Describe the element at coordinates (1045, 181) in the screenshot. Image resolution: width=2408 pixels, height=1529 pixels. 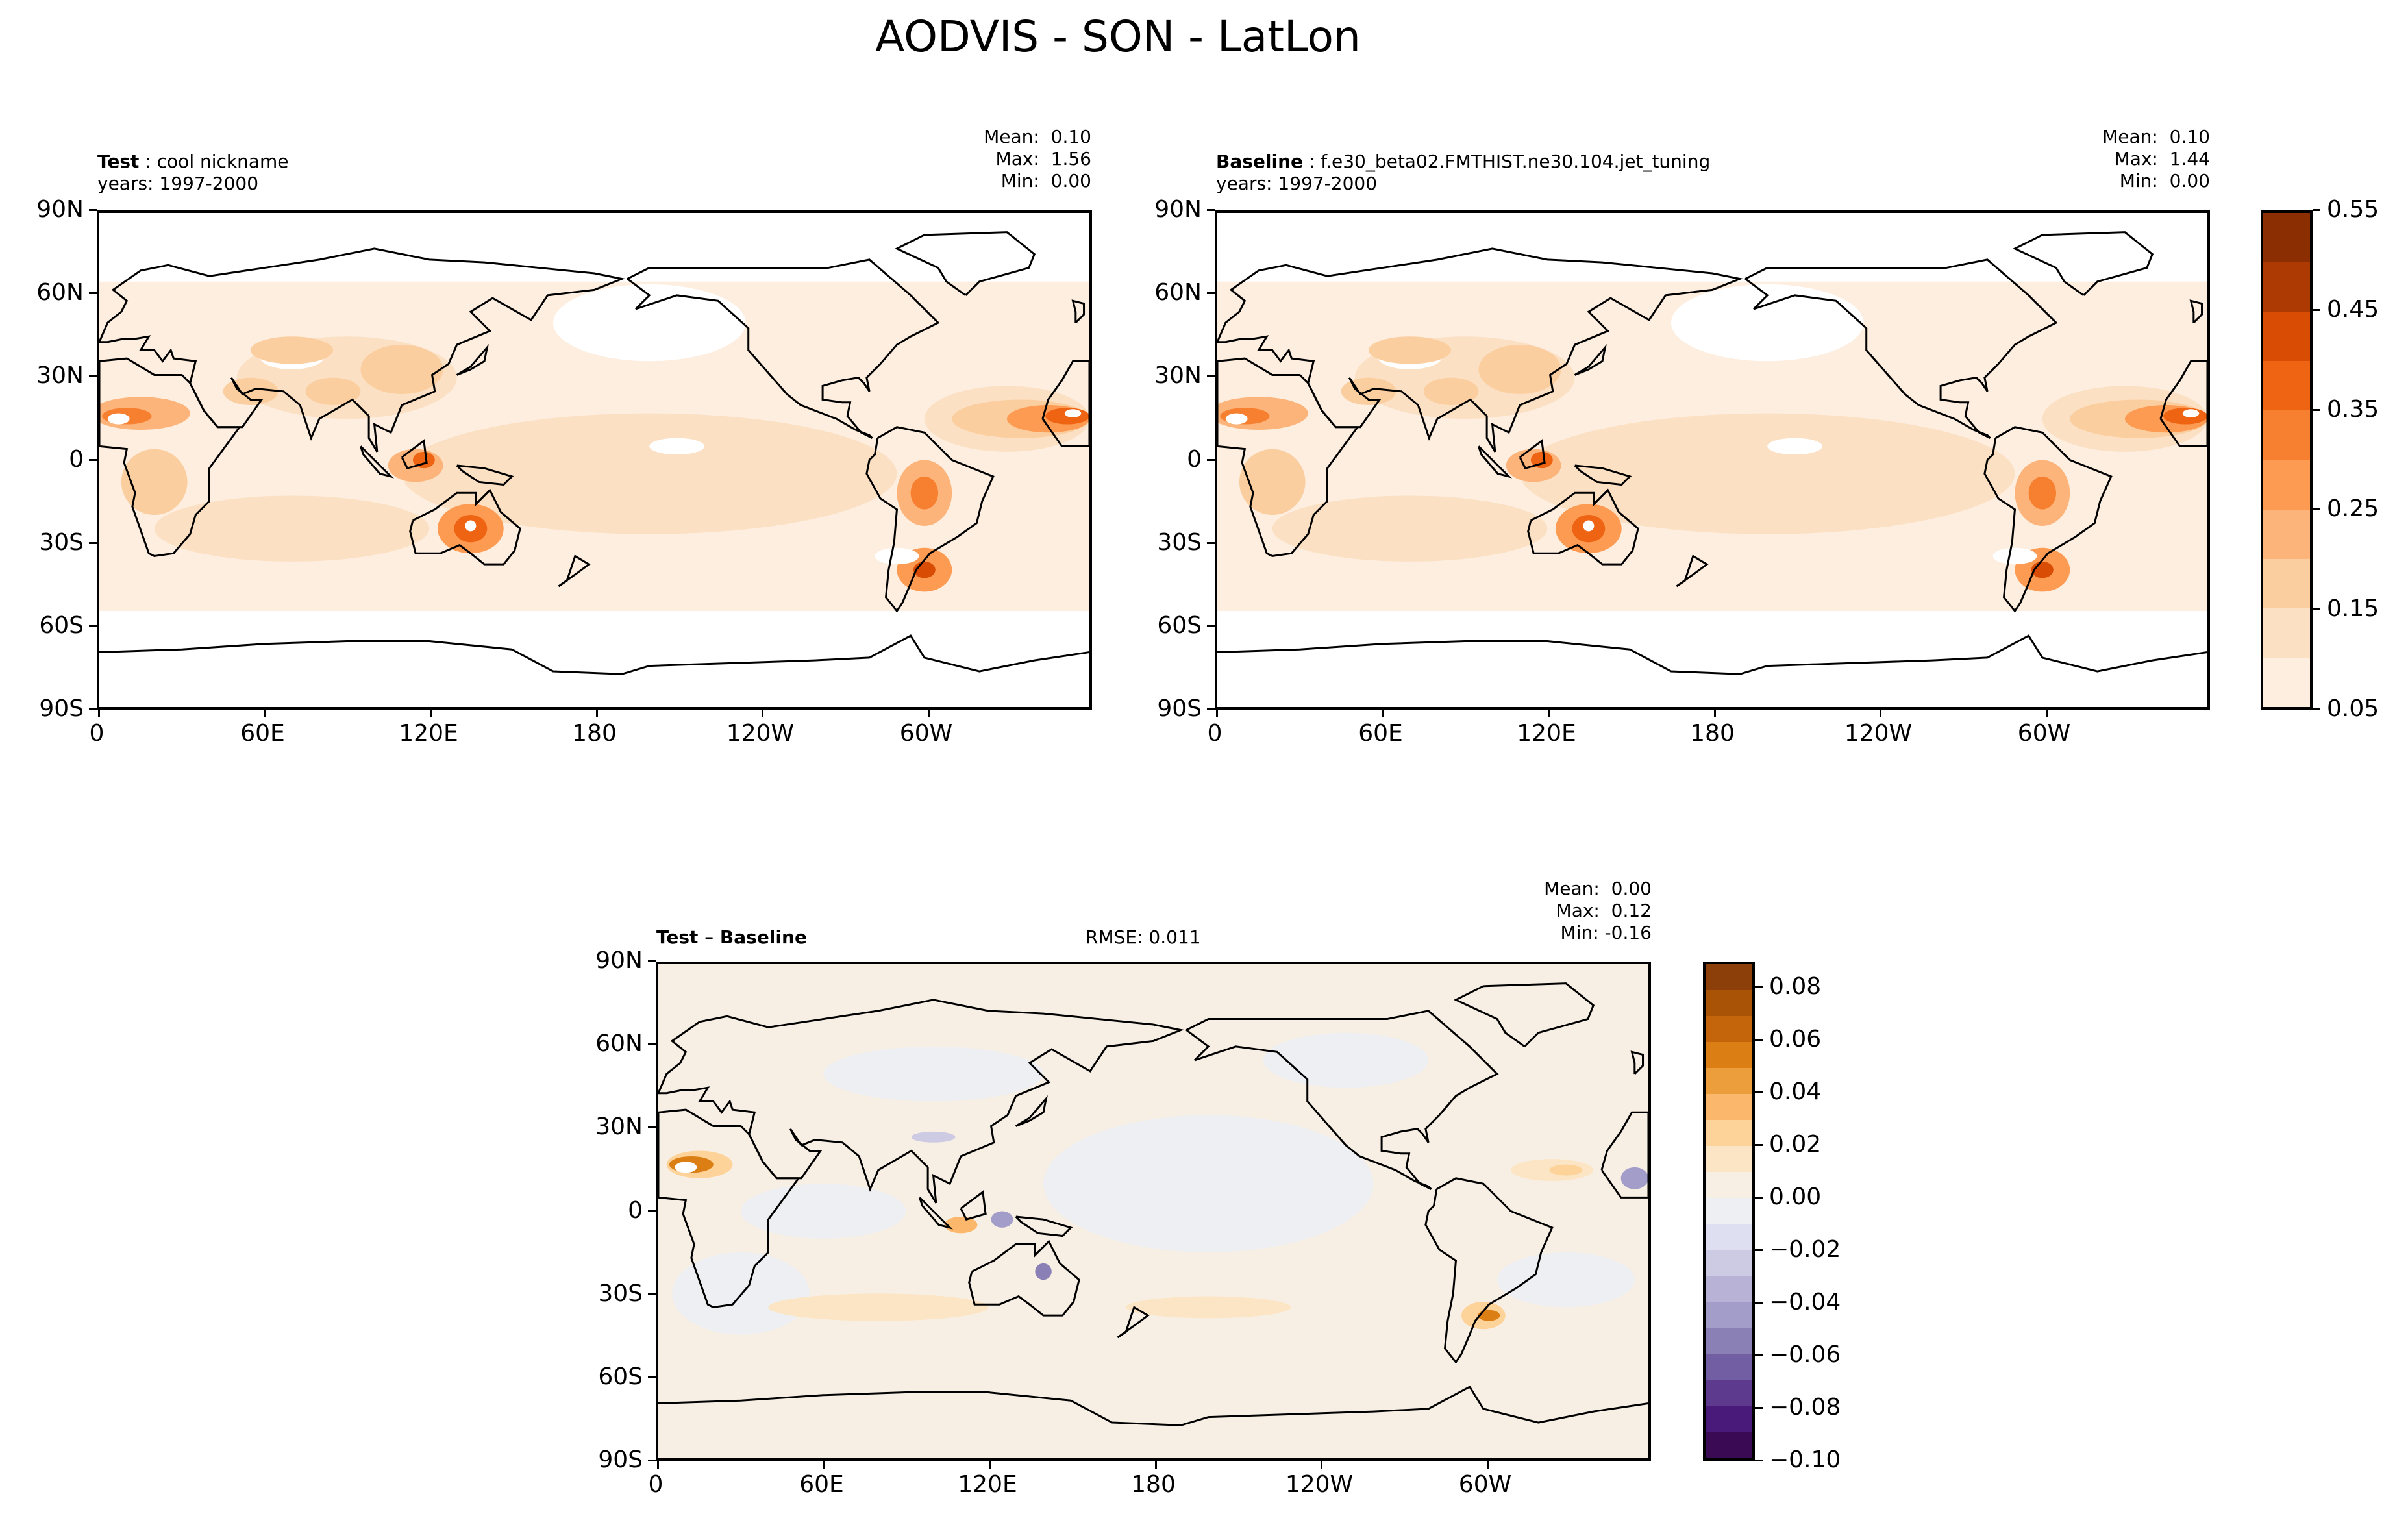
I see `test-min: Min: 0.00` at that location.